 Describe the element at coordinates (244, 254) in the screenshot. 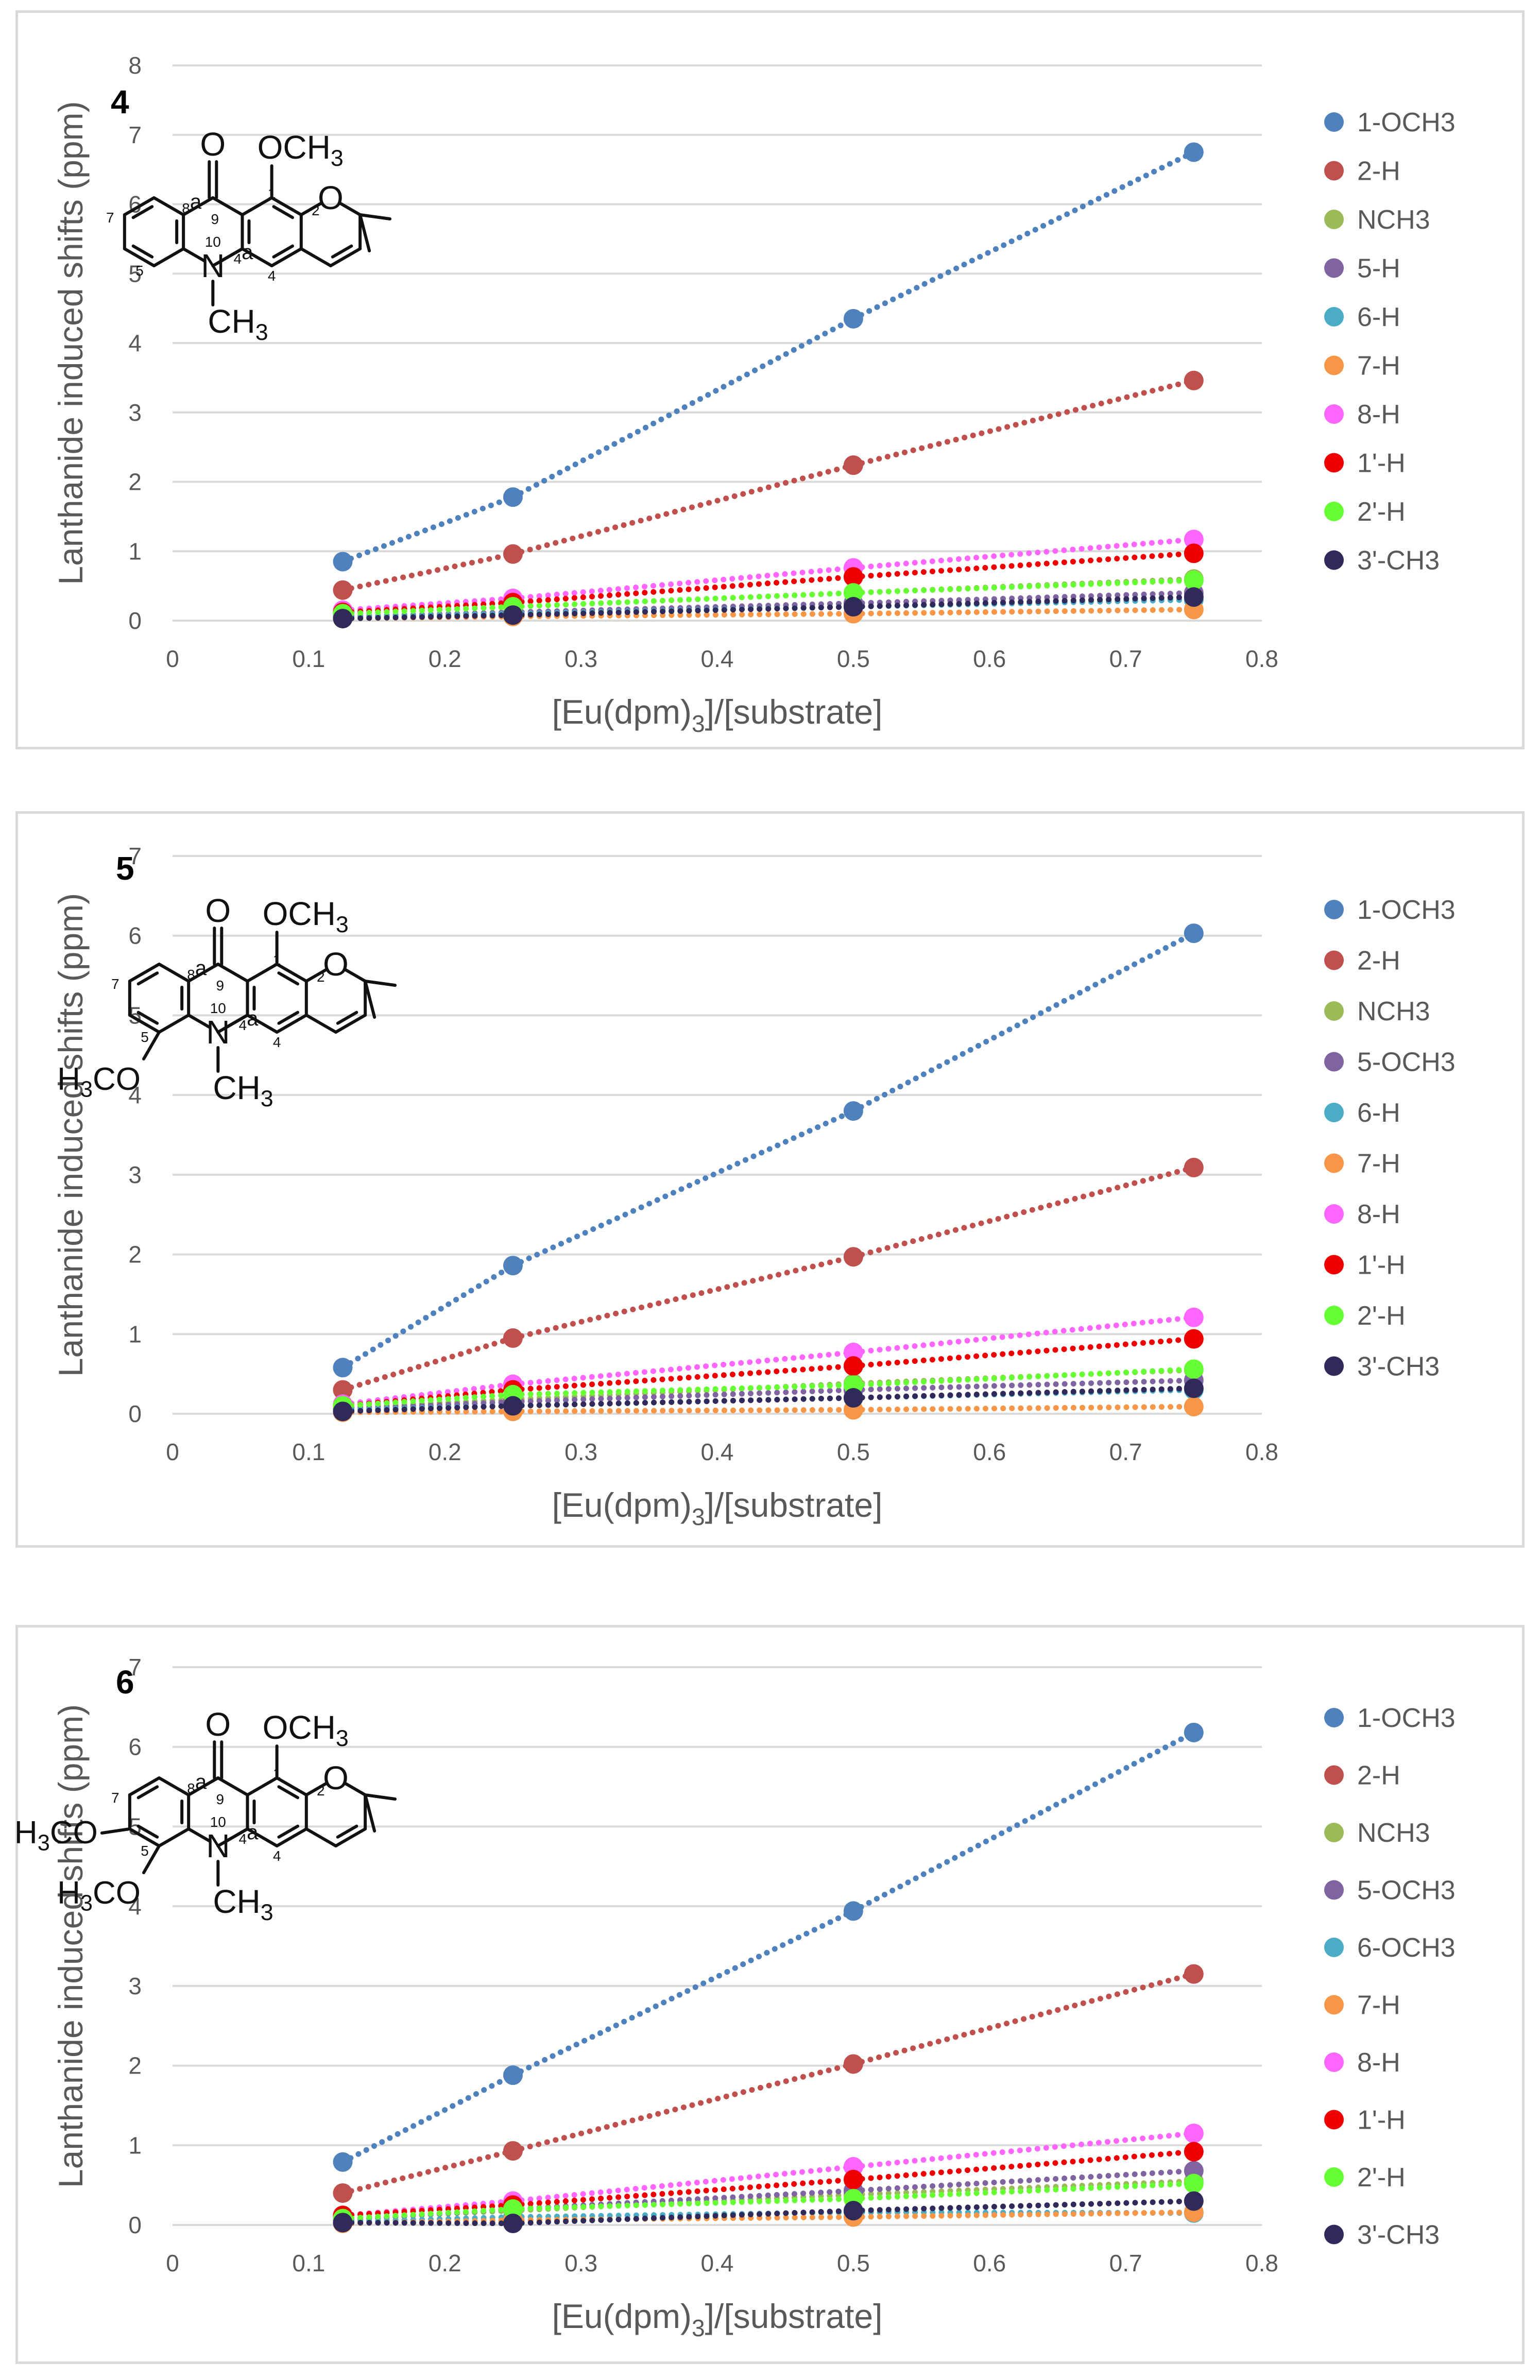

I see `structure-locant: 4a` at that location.